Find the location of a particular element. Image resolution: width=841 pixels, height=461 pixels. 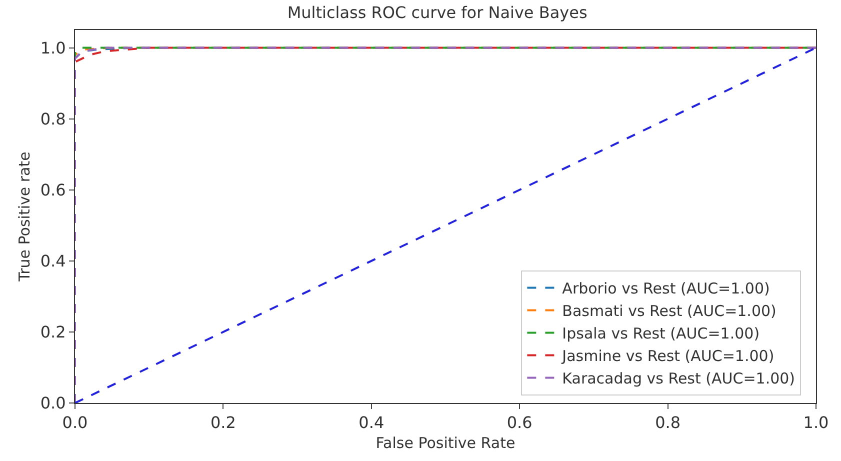

x-tick-label: 0.8 is located at coordinates (668, 422).